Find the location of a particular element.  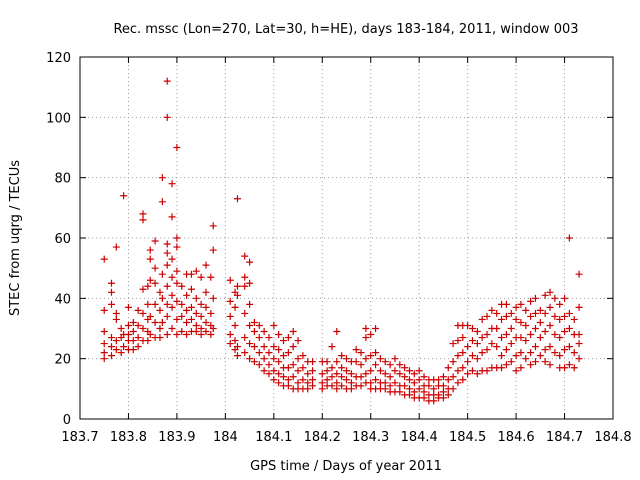

x-tick-label: 184 is located at coordinates (225, 437).